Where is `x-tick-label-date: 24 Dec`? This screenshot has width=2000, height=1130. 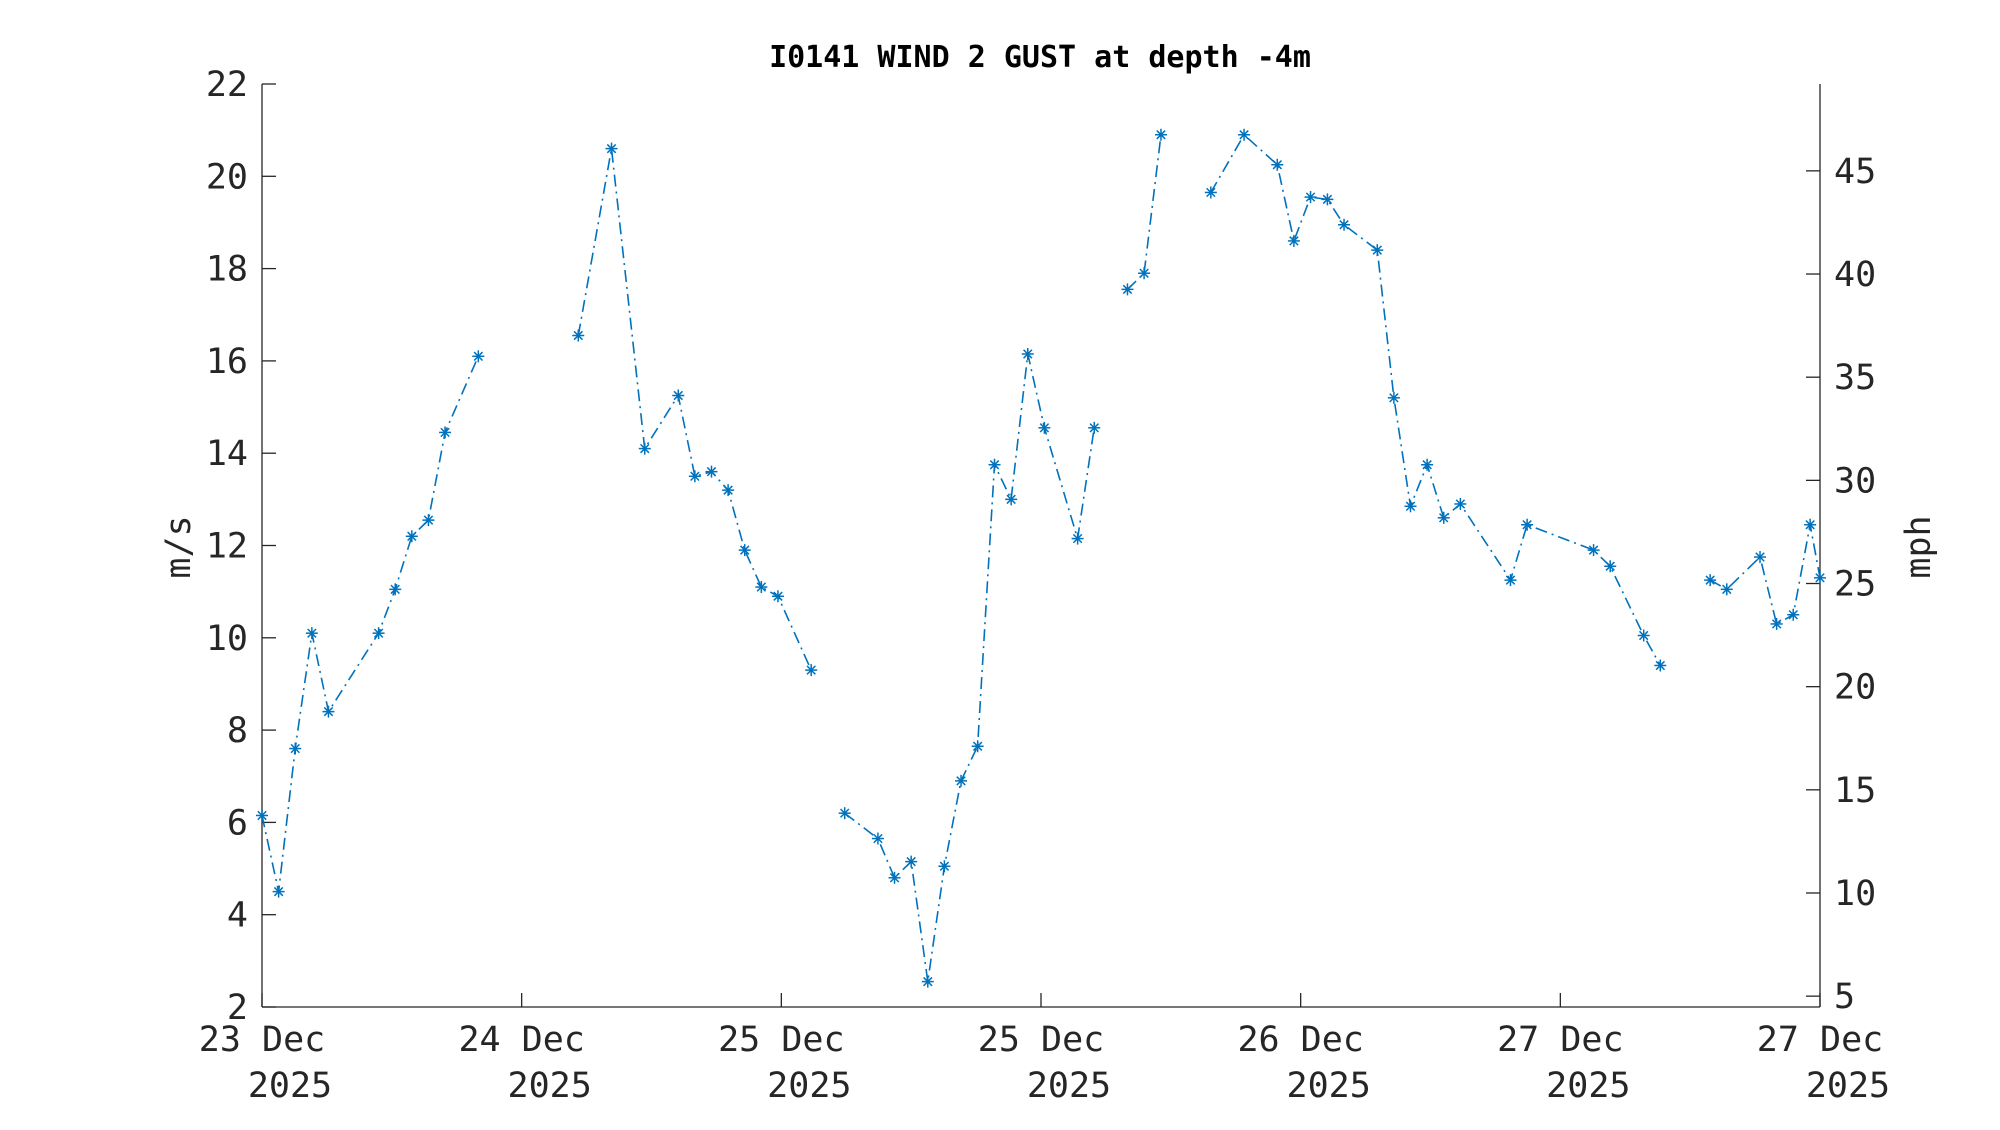
x-tick-label-date: 24 Dec is located at coordinates (521, 1040).